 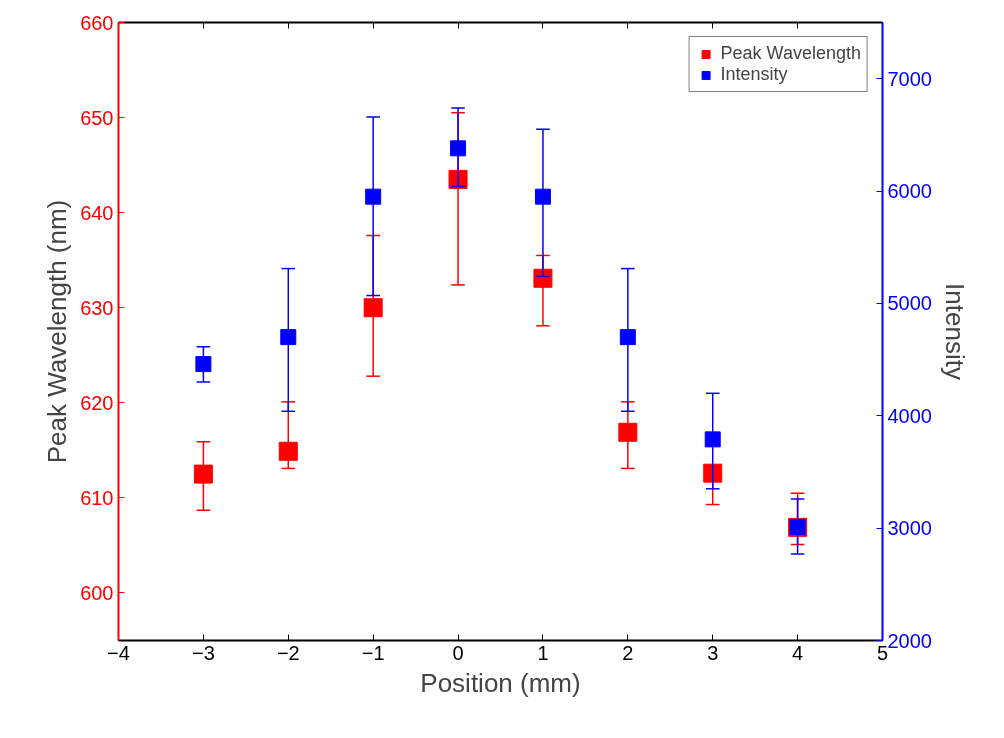 I want to click on y-tick-label: 640, so click(x=97, y=212).